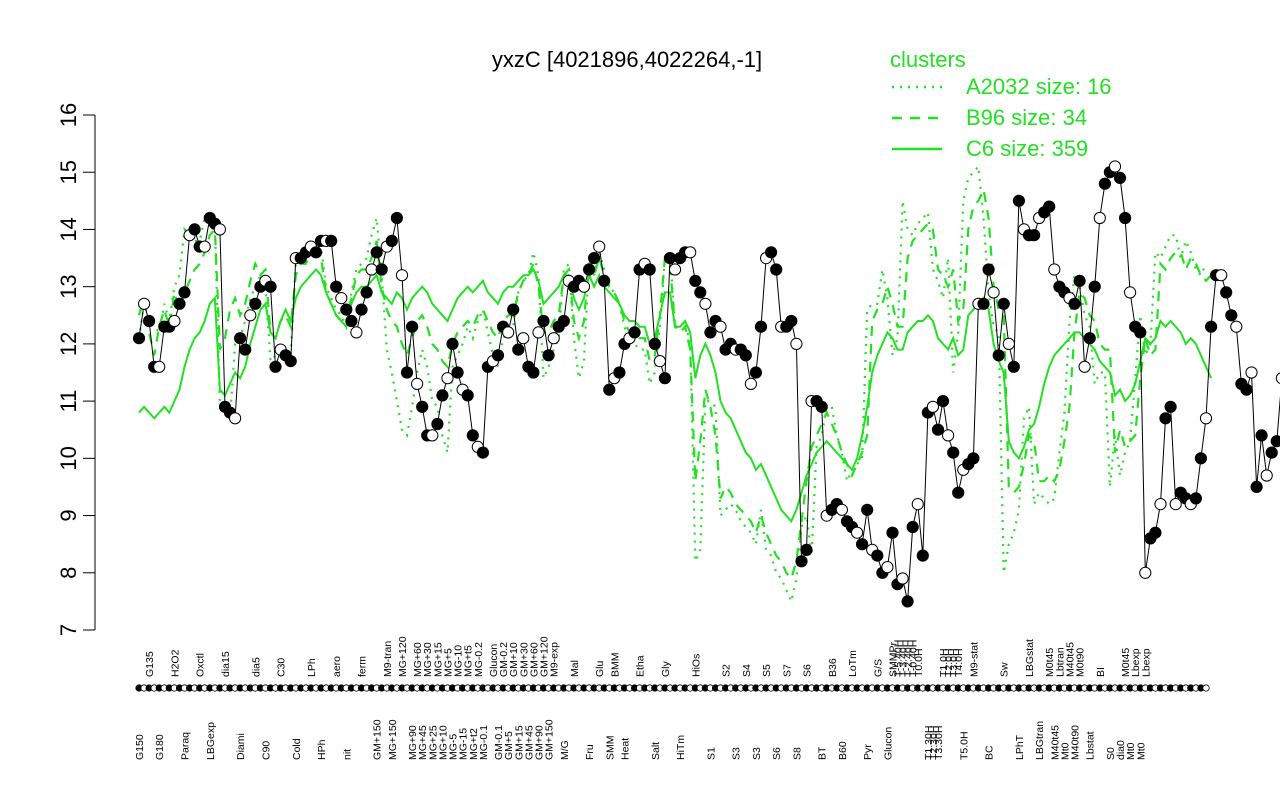 This screenshot has width=1280, height=800. Describe the element at coordinates (545, 656) in the screenshot. I see `x-tick-label: GM+120` at that location.